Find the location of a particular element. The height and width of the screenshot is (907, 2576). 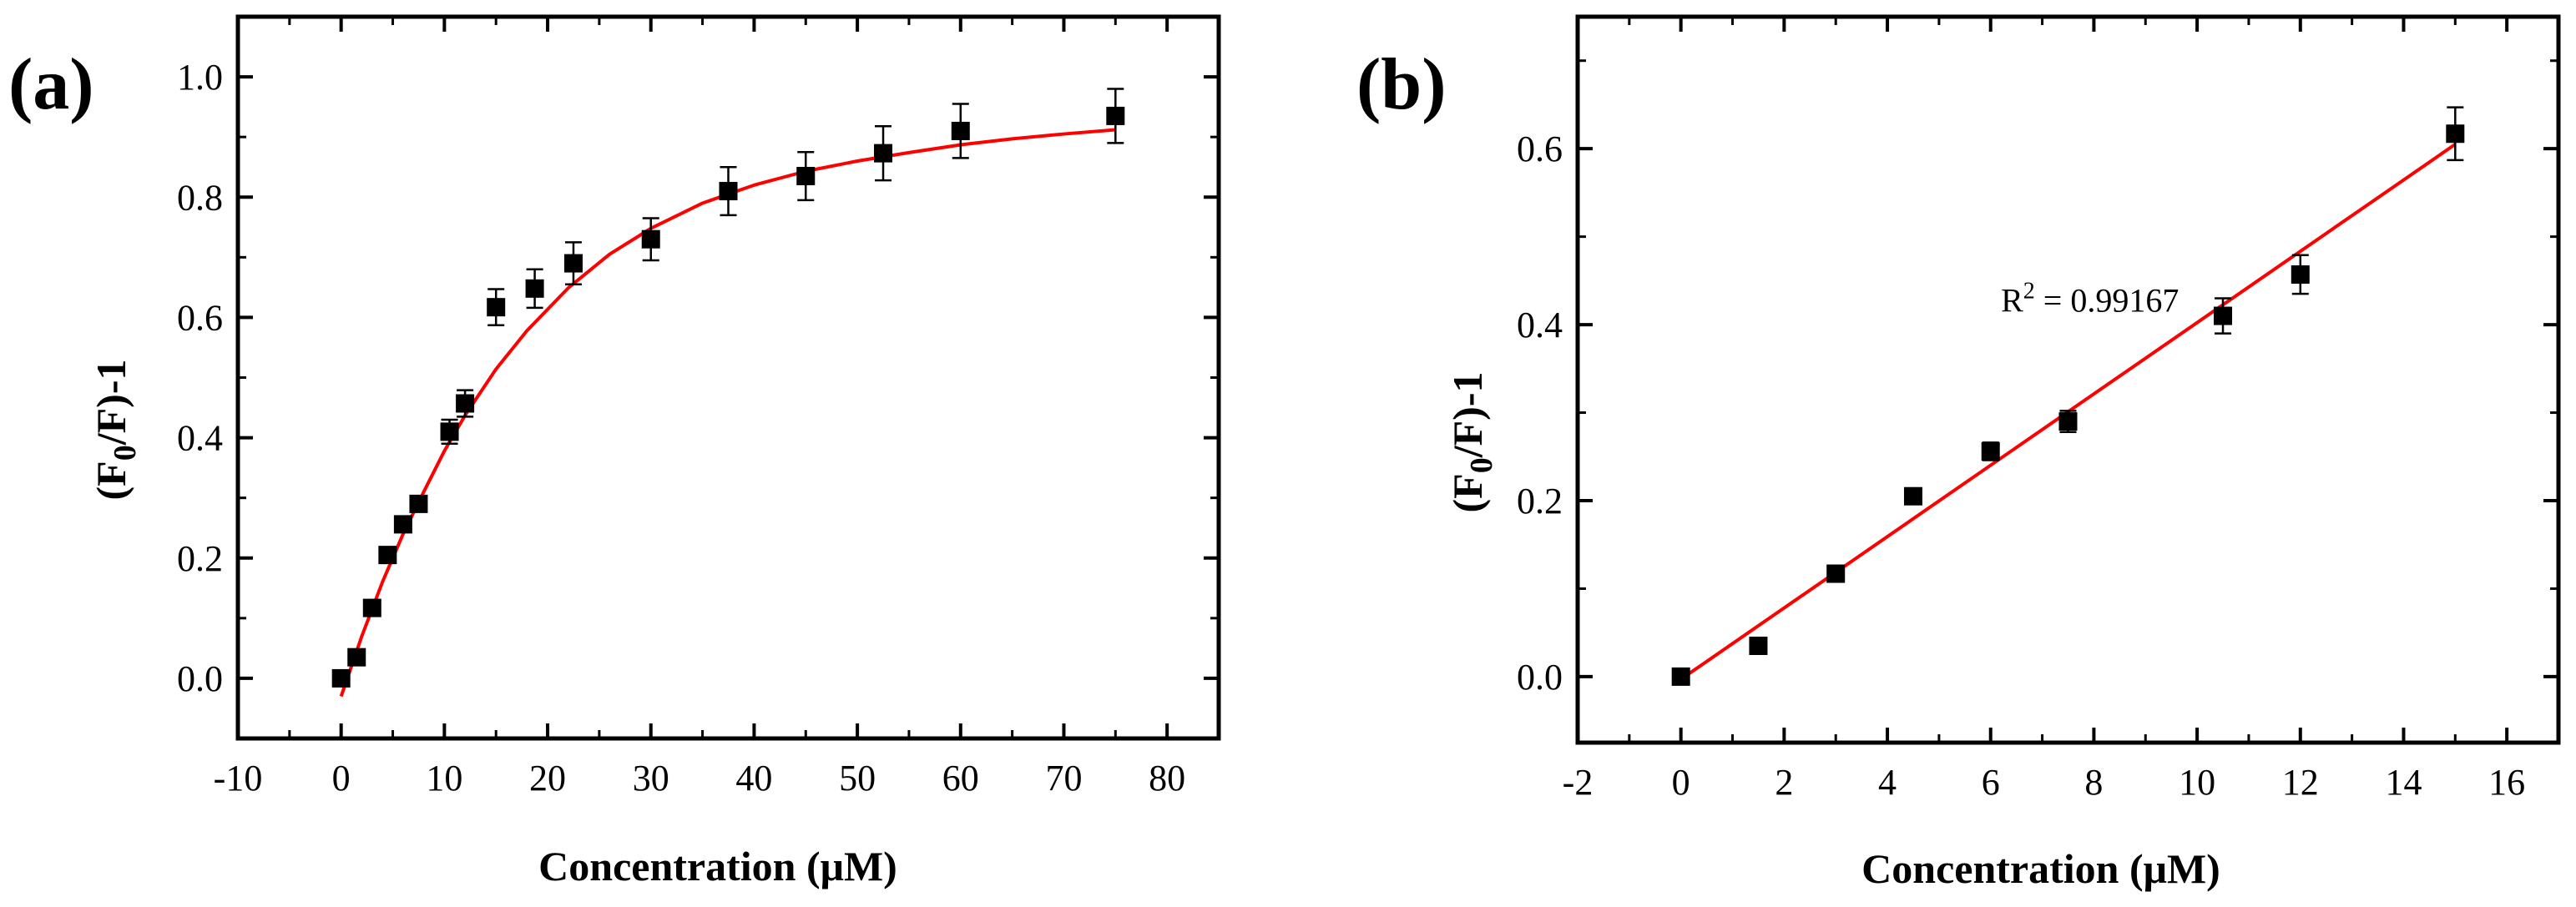

panel-b-y-tick-label: 0.4 is located at coordinates (1540, 325).